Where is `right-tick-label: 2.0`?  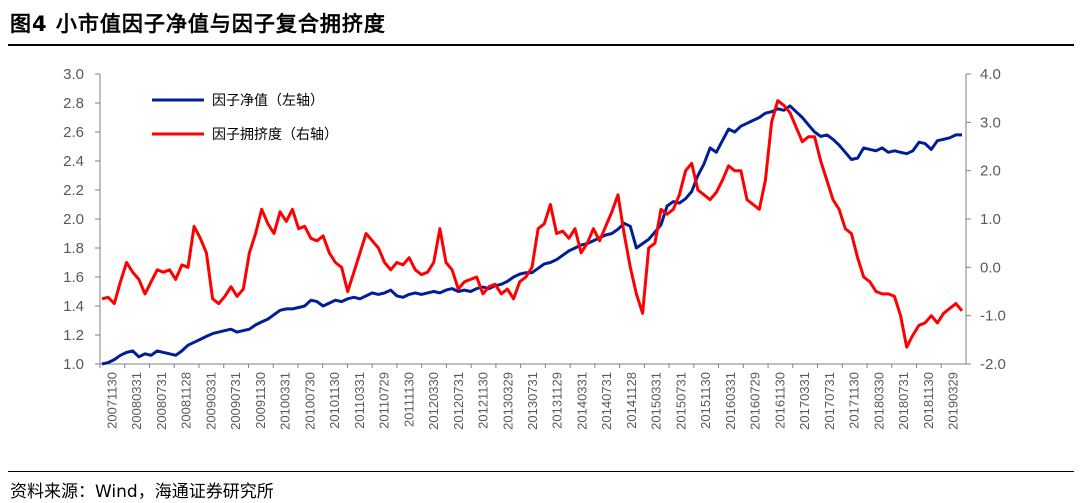 right-tick-label: 2.0 is located at coordinates (990, 171).